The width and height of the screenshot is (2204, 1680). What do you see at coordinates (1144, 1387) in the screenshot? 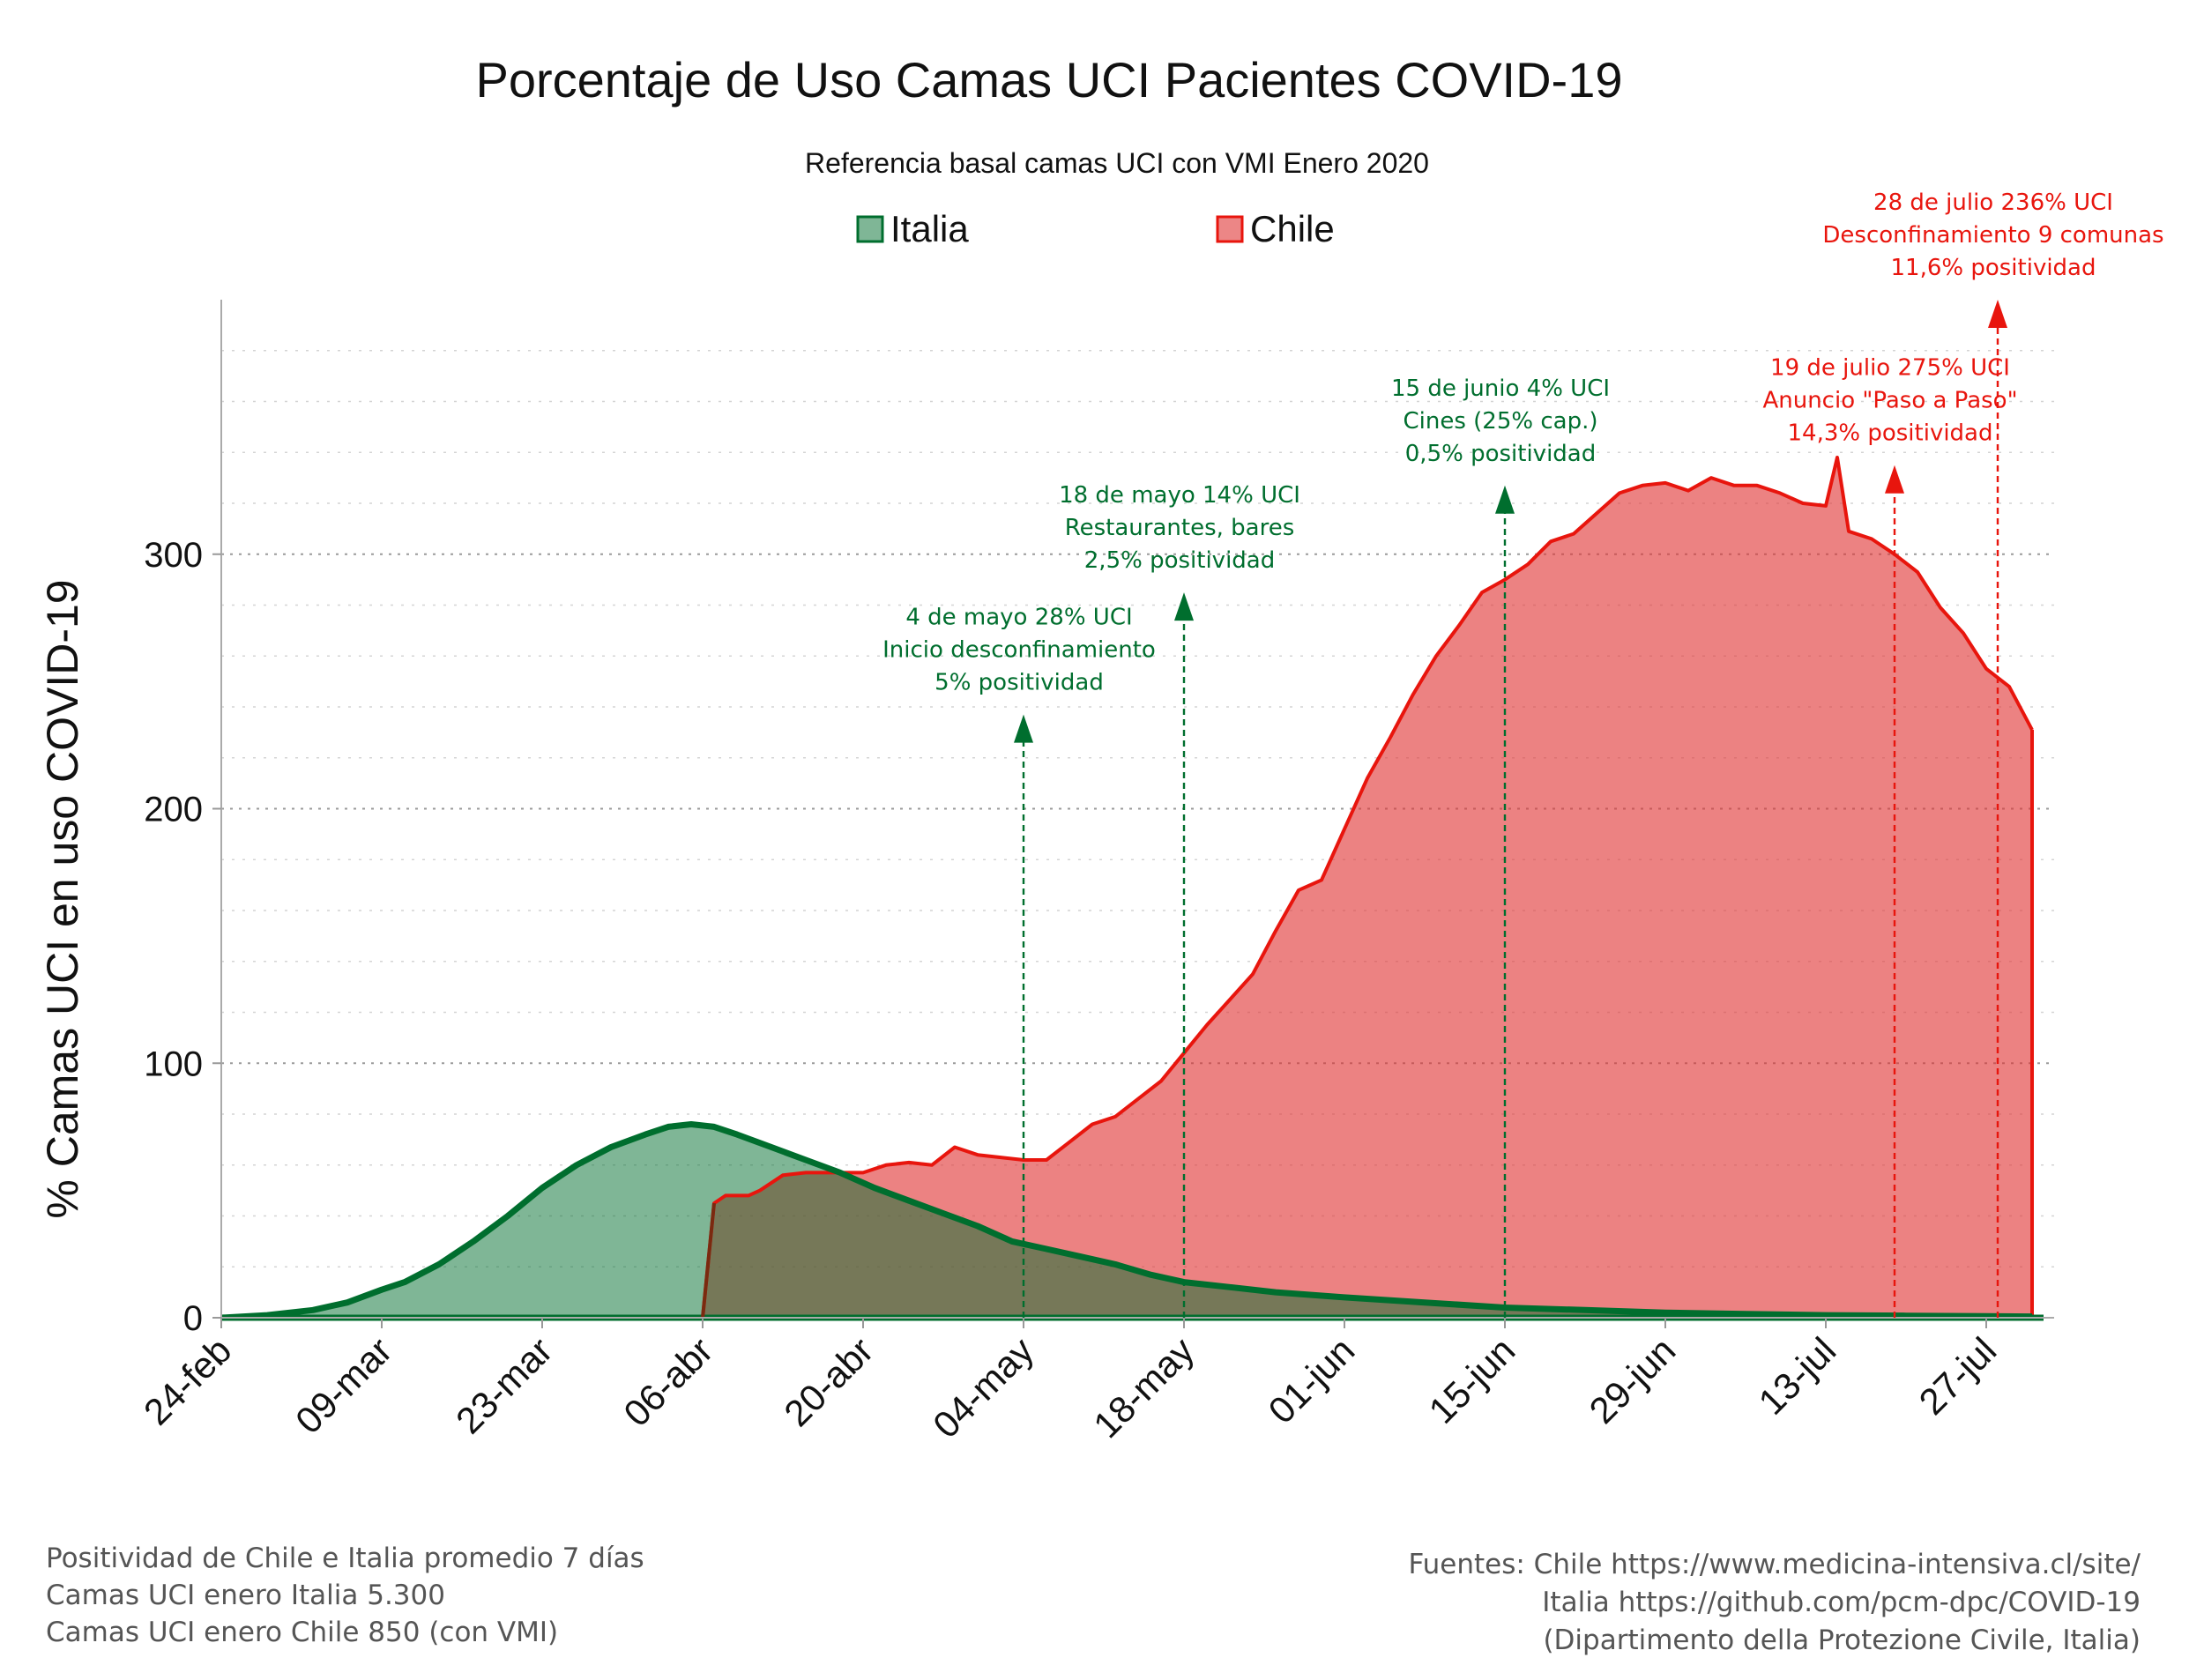
I see `x-tick-label: 18-may` at bounding box center [1144, 1387].